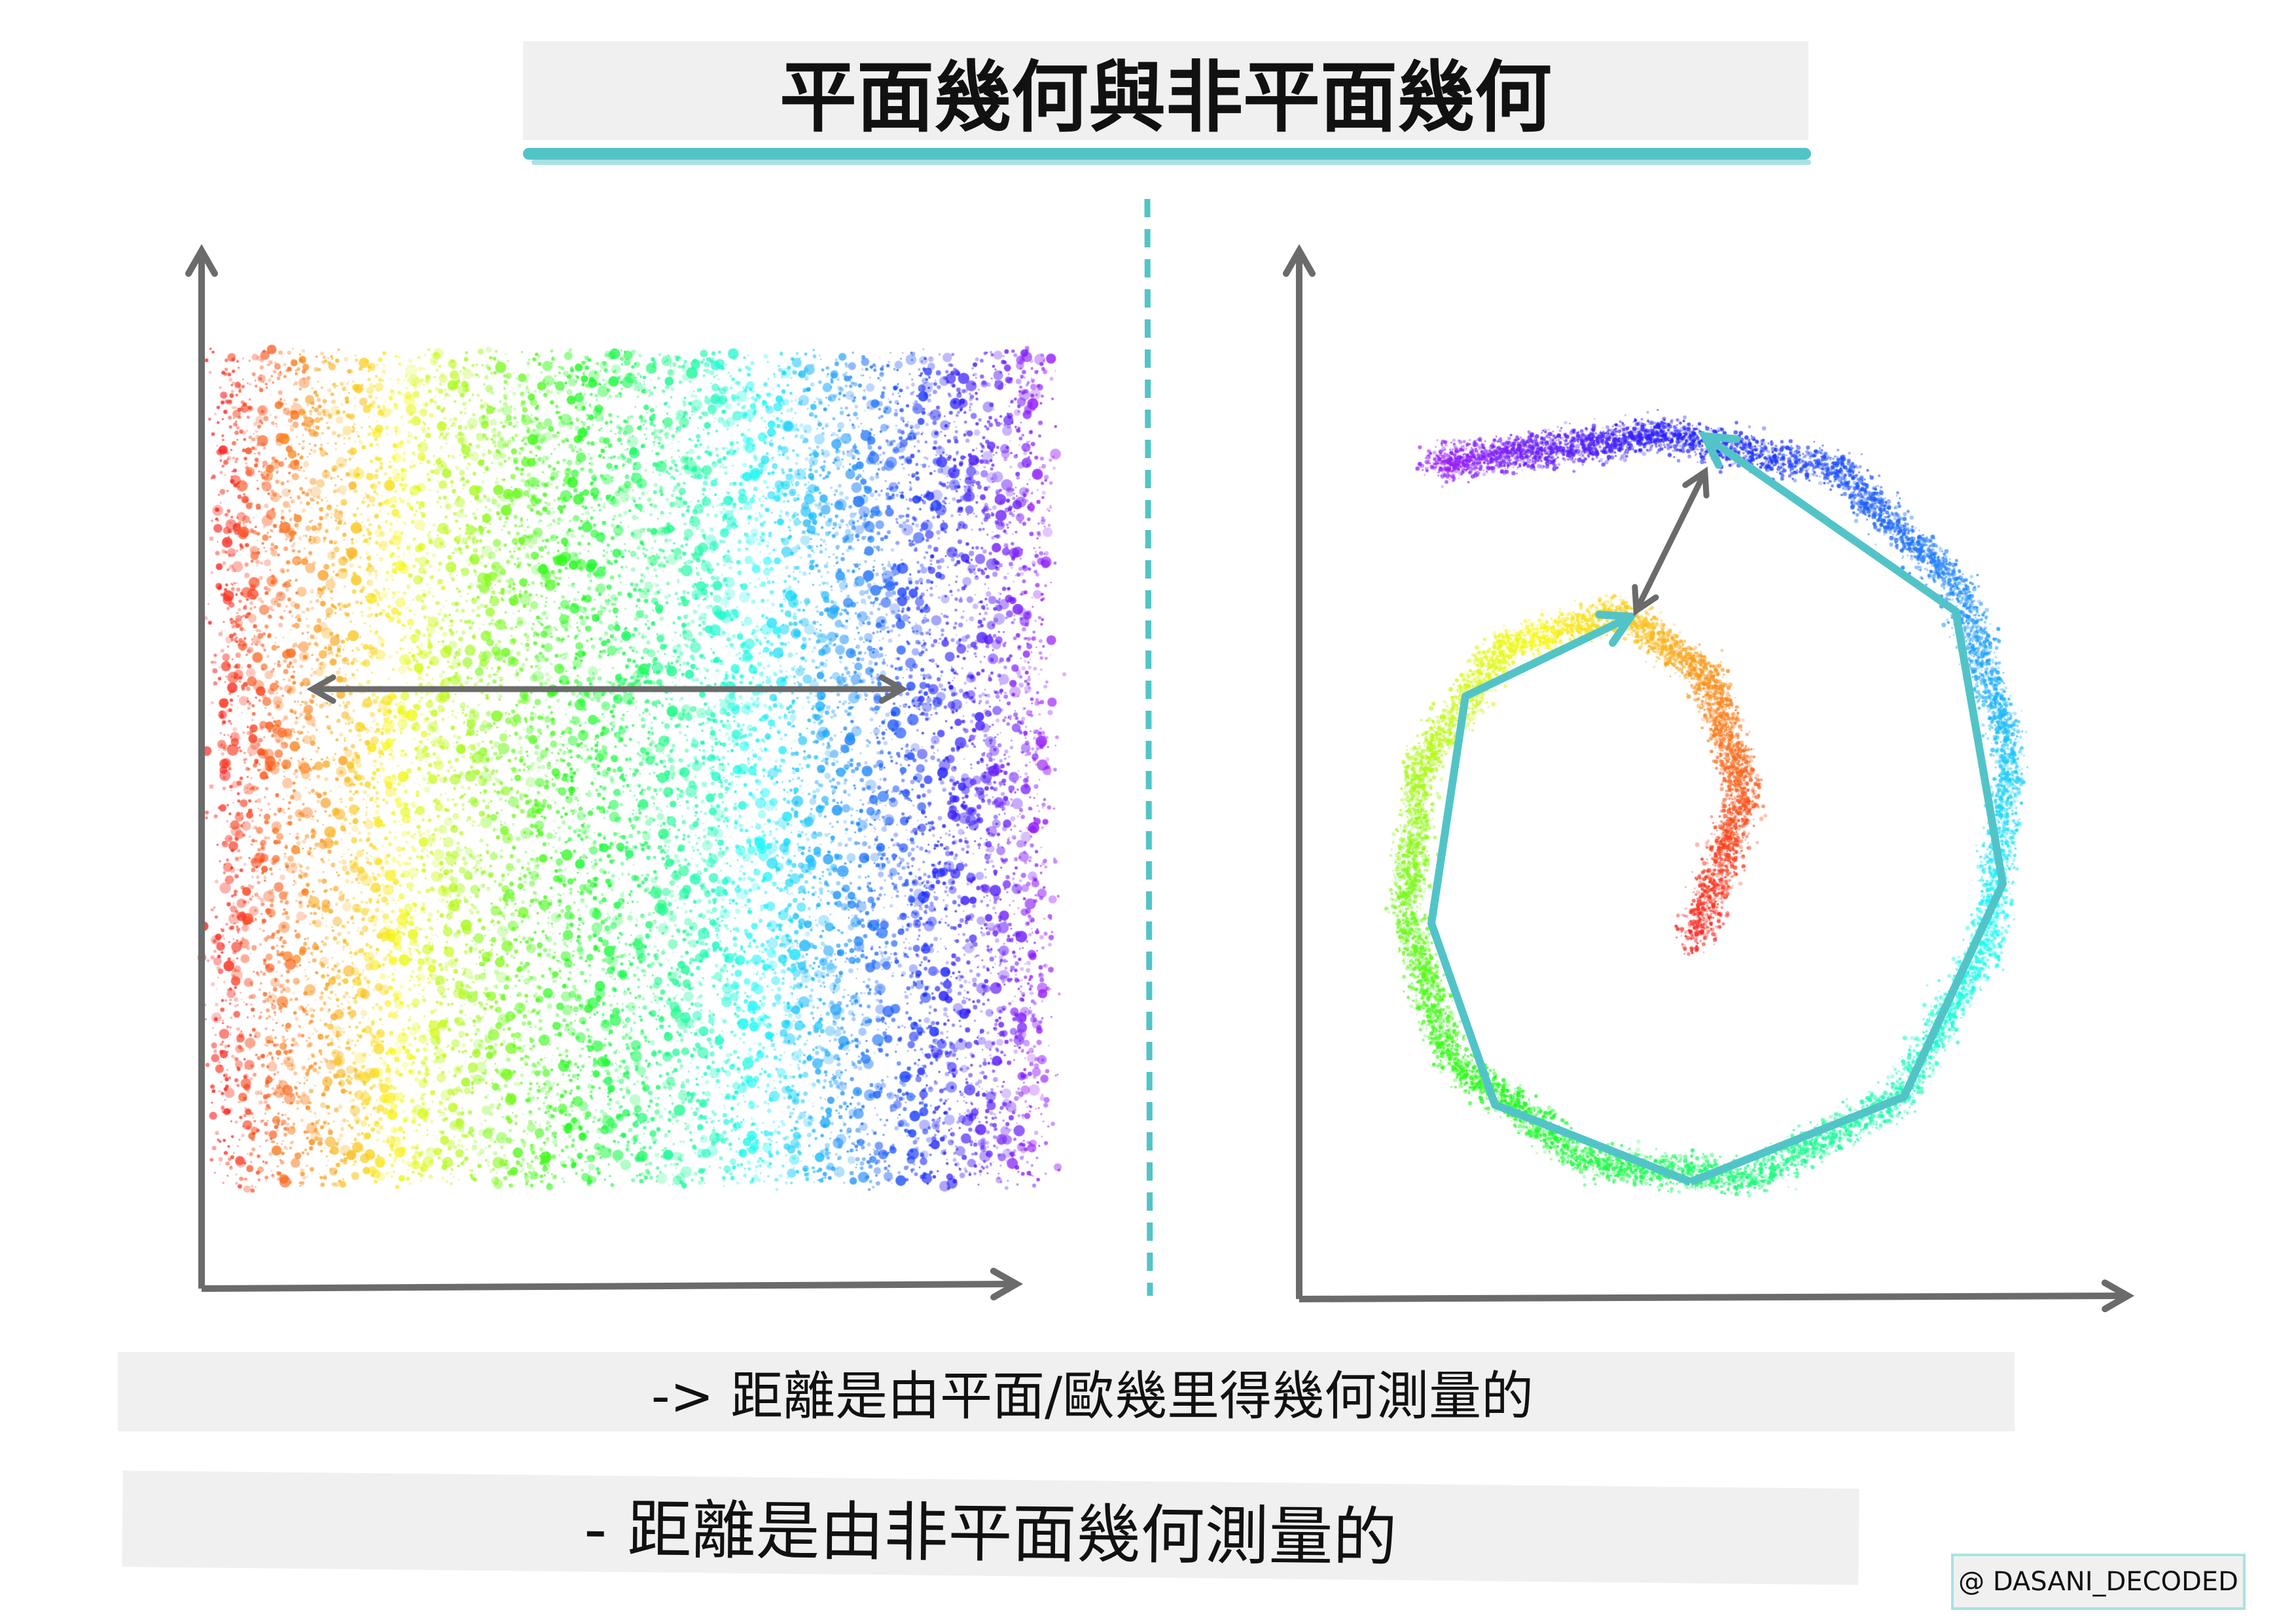 The height and width of the screenshot is (1623, 2296). What do you see at coordinates (1148, 747) in the screenshot?
I see `divider-dashed-line` at bounding box center [1148, 747].